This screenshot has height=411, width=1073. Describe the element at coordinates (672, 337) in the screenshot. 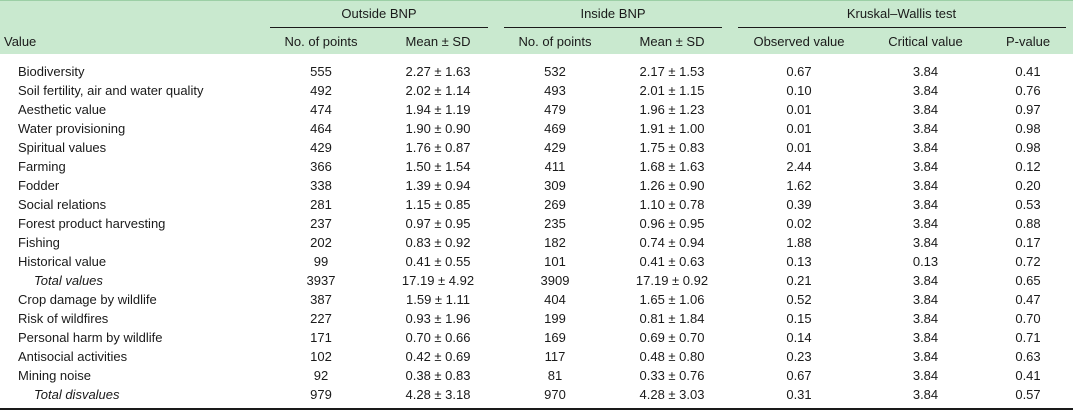

I see `cell-in-mean: 0.69 ± 0.70` at that location.